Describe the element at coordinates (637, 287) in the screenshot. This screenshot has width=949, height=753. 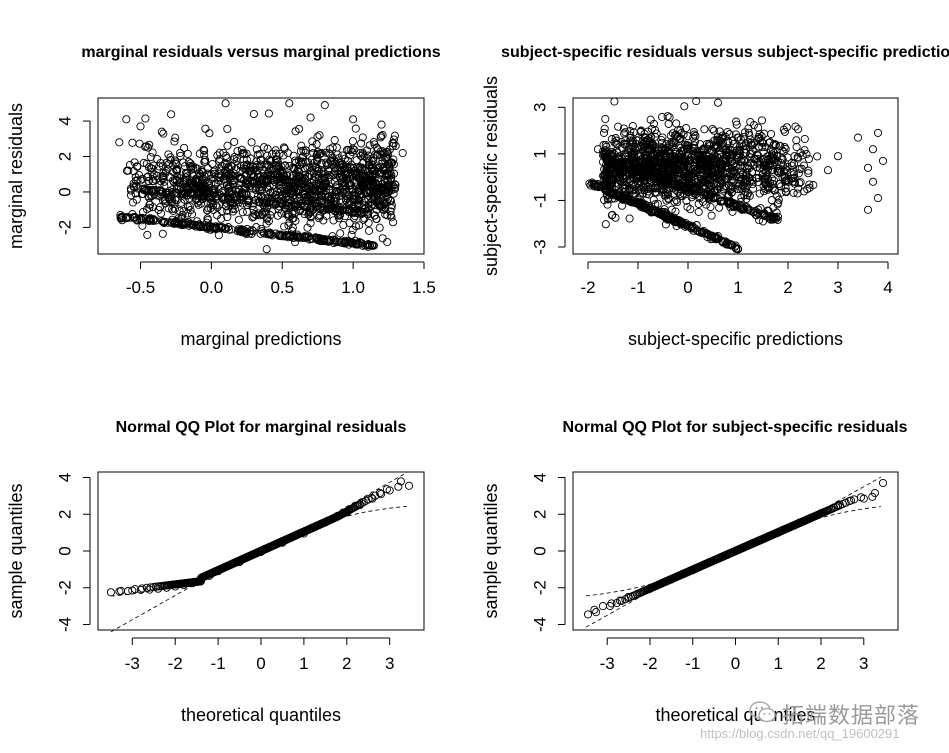
I see `x-tick-label: -1` at that location.